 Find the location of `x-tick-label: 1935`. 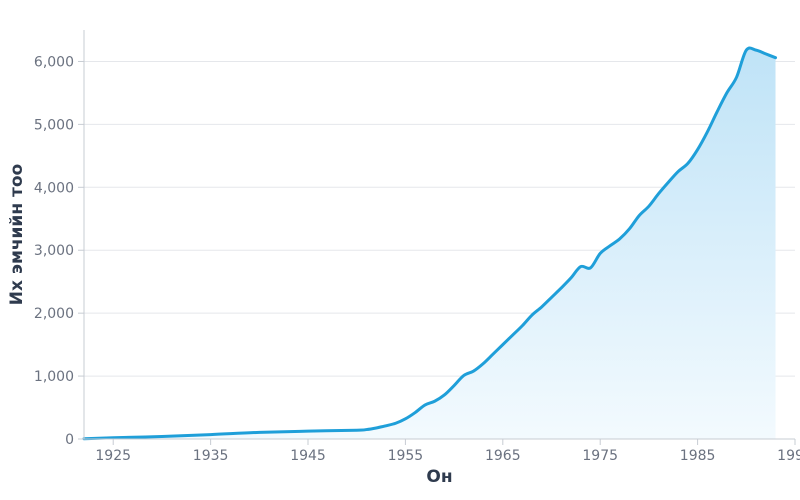

x-tick-label: 1935 is located at coordinates (211, 456).